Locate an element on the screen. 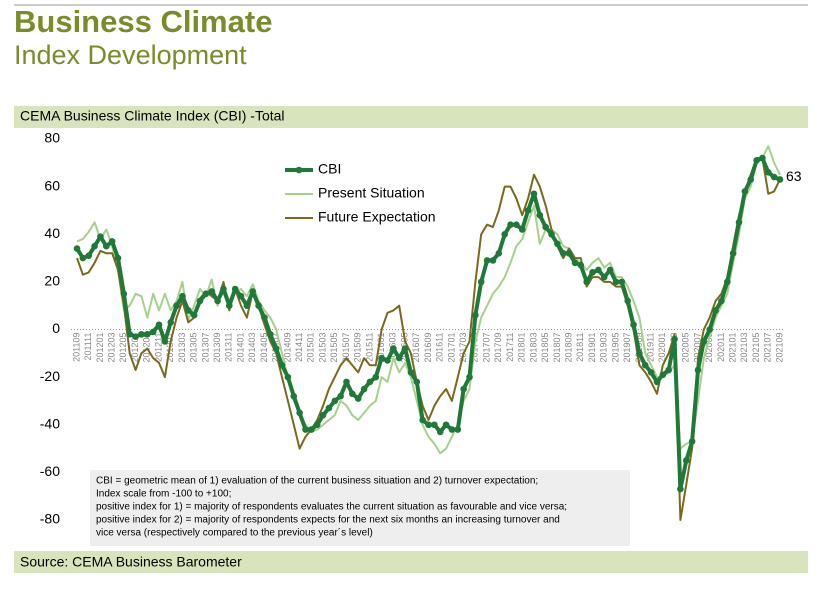 The image size is (820, 590). x-tick-label: 201911 is located at coordinates (650, 347).